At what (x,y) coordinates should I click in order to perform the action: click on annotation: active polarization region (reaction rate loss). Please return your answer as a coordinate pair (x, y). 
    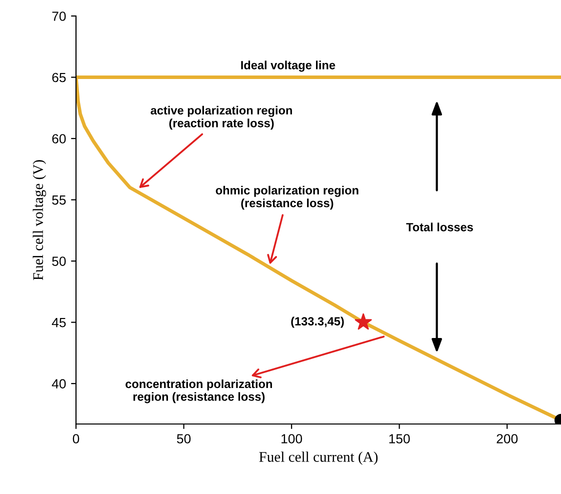
    Looking at the image, I should click on (221, 118).